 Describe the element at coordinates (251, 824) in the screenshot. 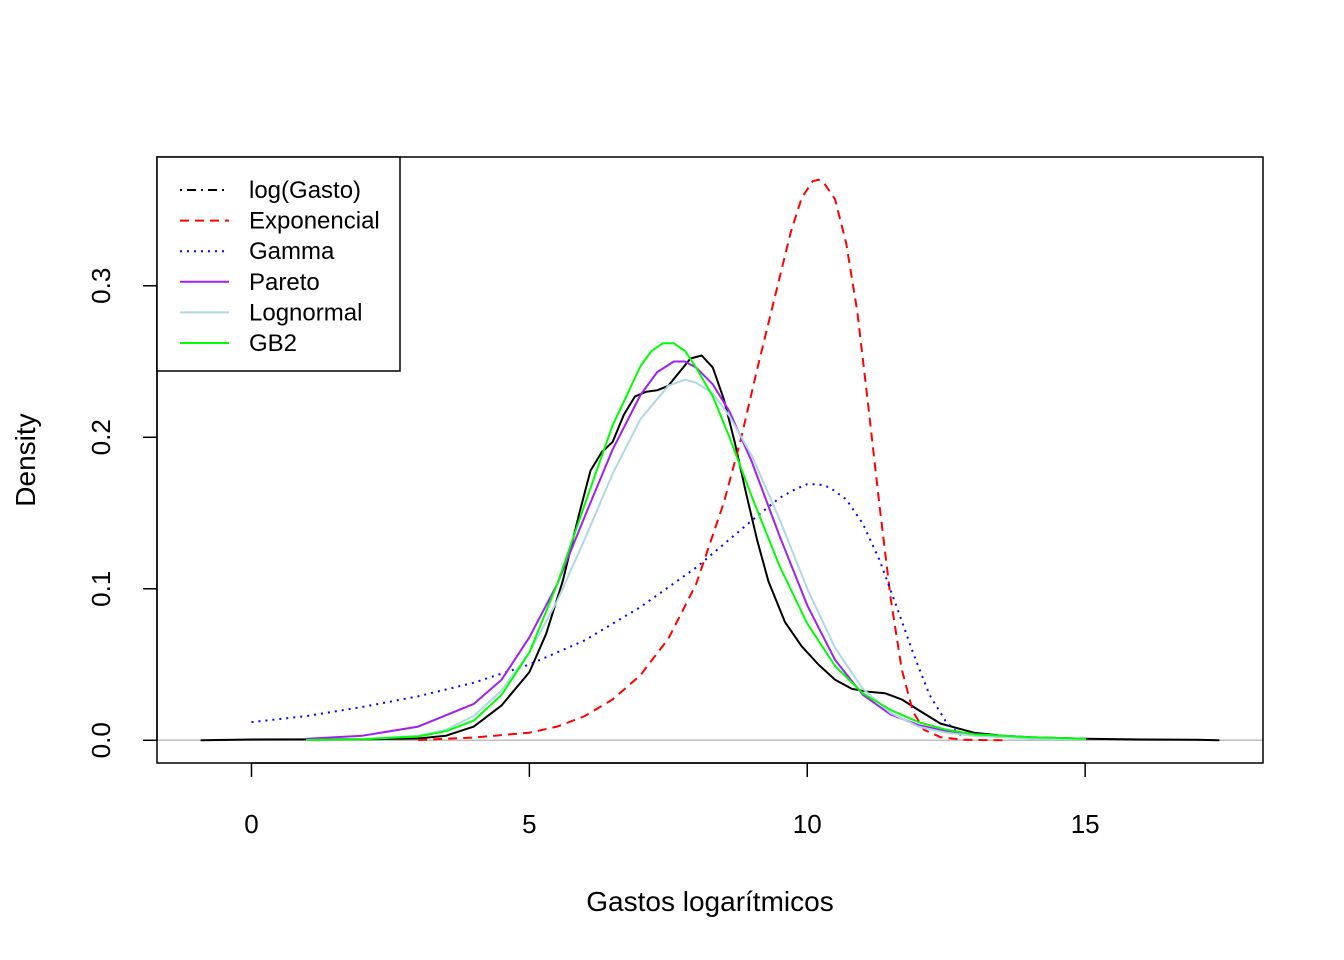

I see `x-tick-label: 0` at that location.